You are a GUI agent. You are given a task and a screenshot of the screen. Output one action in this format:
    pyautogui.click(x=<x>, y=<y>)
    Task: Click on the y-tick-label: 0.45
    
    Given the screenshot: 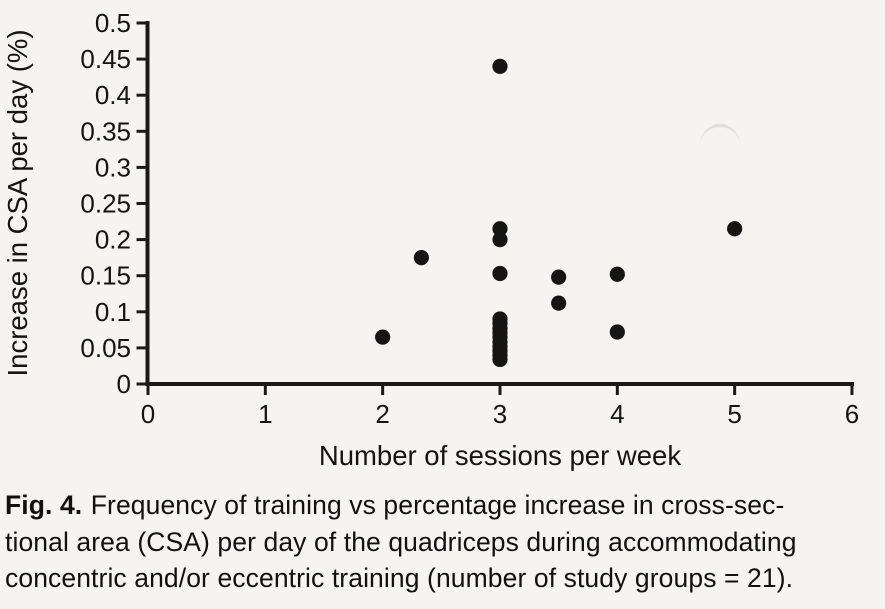 What is the action you would take?
    pyautogui.click(x=105, y=59)
    